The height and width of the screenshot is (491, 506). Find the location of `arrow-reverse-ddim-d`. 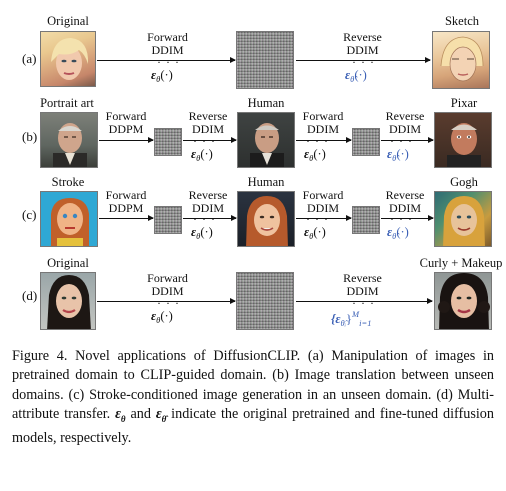

arrow-reverse-ddim-d is located at coordinates (364, 301).